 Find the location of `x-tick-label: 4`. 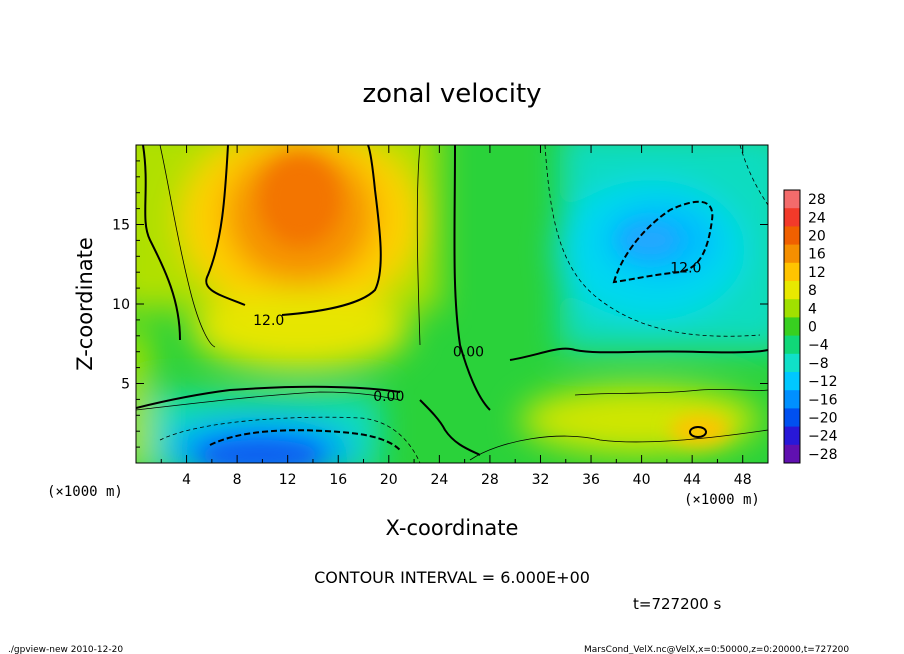

x-tick-label: 4 is located at coordinates (186, 480).